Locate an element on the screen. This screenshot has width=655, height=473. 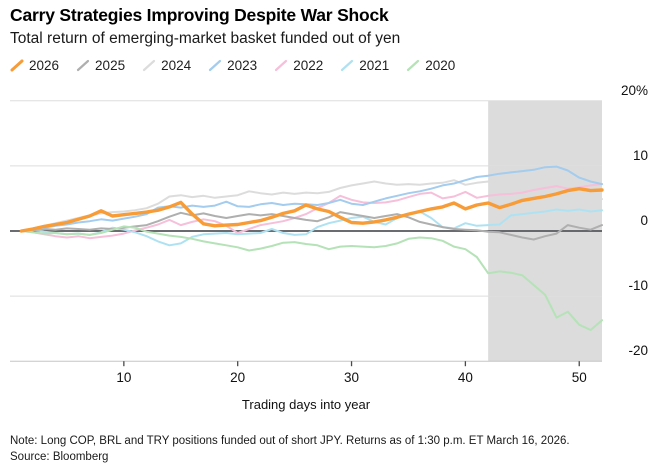
series-line-2026 is located at coordinates (311, 209).